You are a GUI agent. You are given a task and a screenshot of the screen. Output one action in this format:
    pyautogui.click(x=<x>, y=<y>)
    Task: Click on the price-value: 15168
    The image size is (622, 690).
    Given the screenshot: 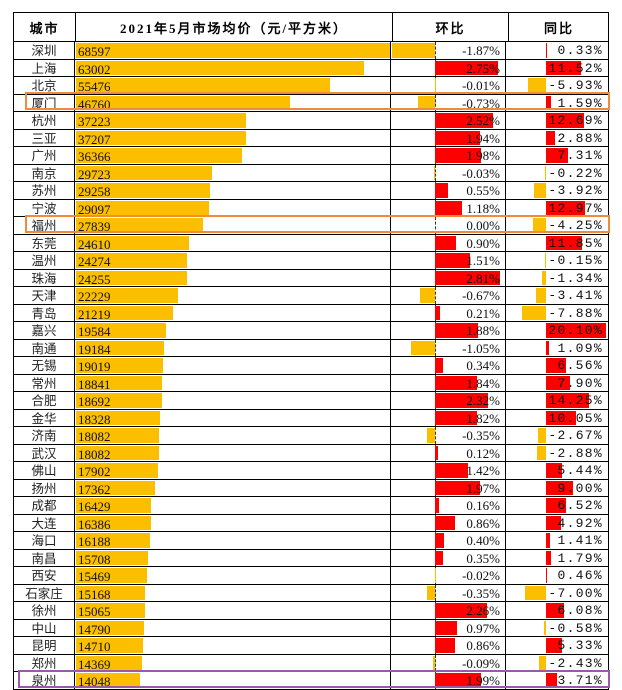 What is the action you would take?
    pyautogui.click(x=94, y=595)
    